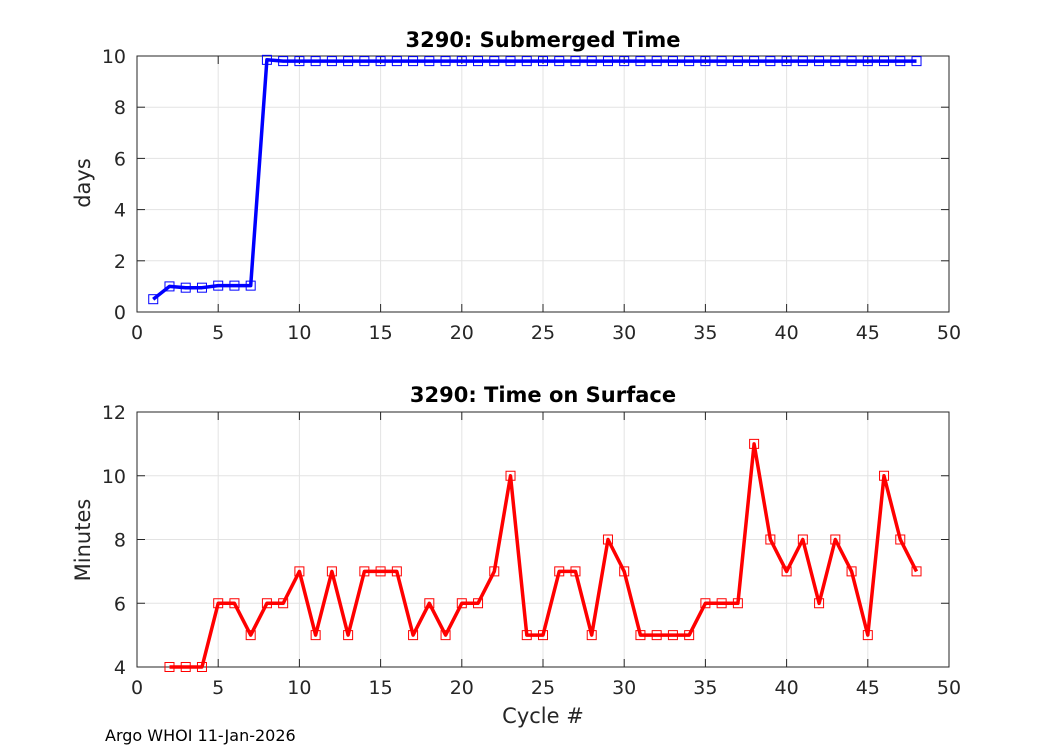 Image resolution: width=1050 pixels, height=750 pixels. I want to click on y-tick-label: 10, so click(114, 477).